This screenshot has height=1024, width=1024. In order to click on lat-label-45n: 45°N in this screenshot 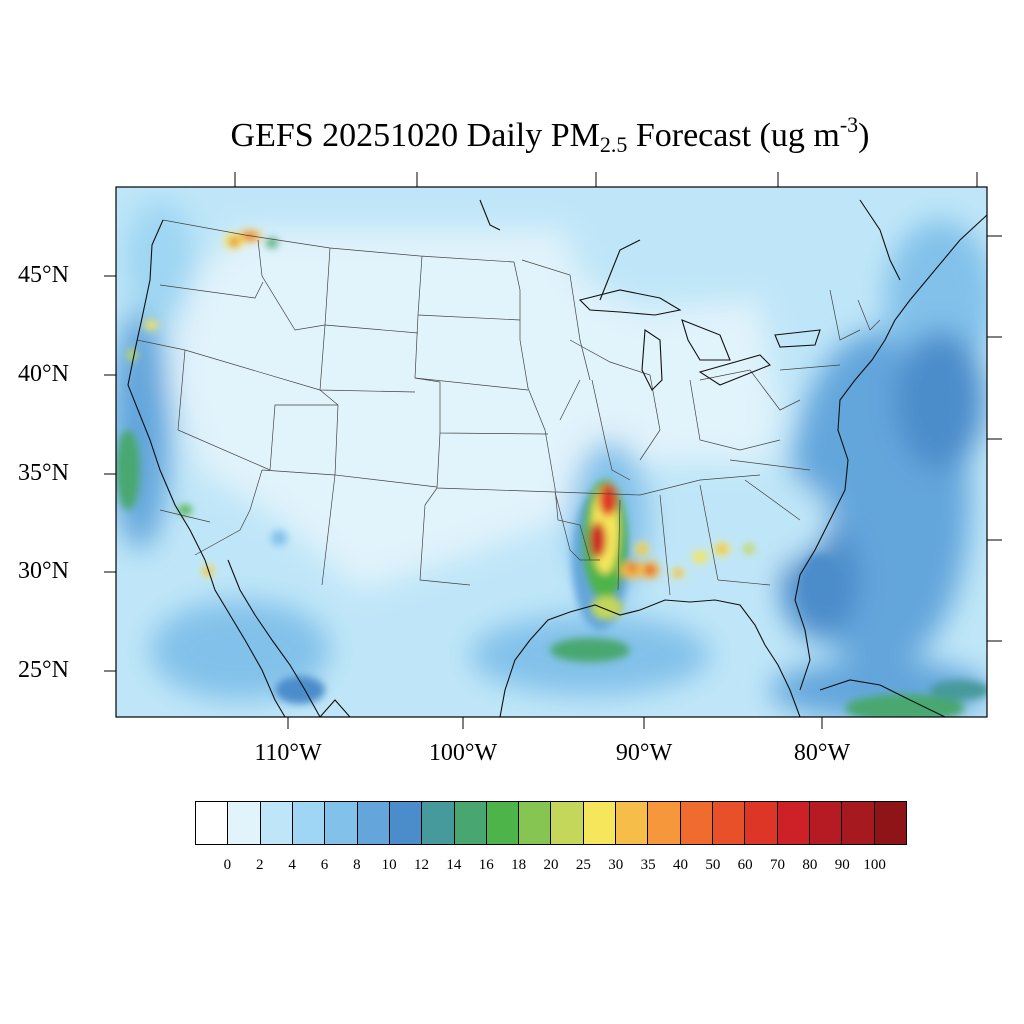, I will do `click(43, 275)`.